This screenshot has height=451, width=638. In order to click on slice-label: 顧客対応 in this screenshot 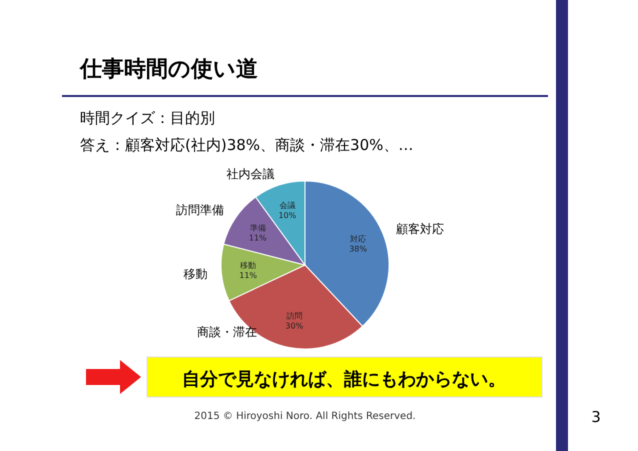, I will do `click(420, 229)`.